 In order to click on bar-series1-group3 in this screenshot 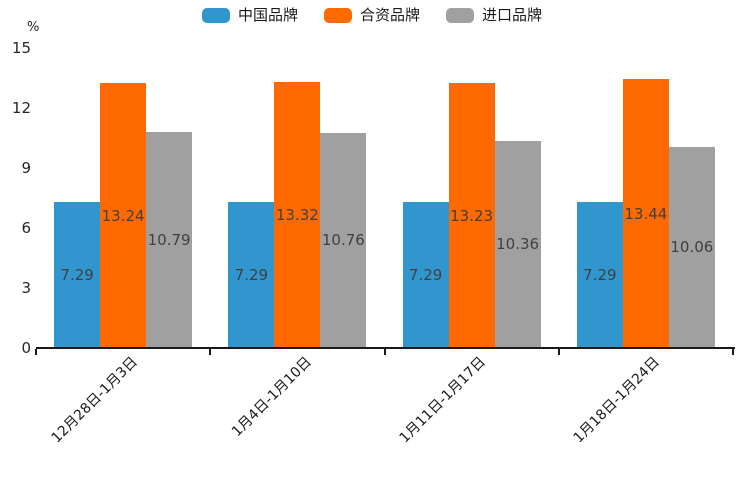, I will do `click(645, 213)`.